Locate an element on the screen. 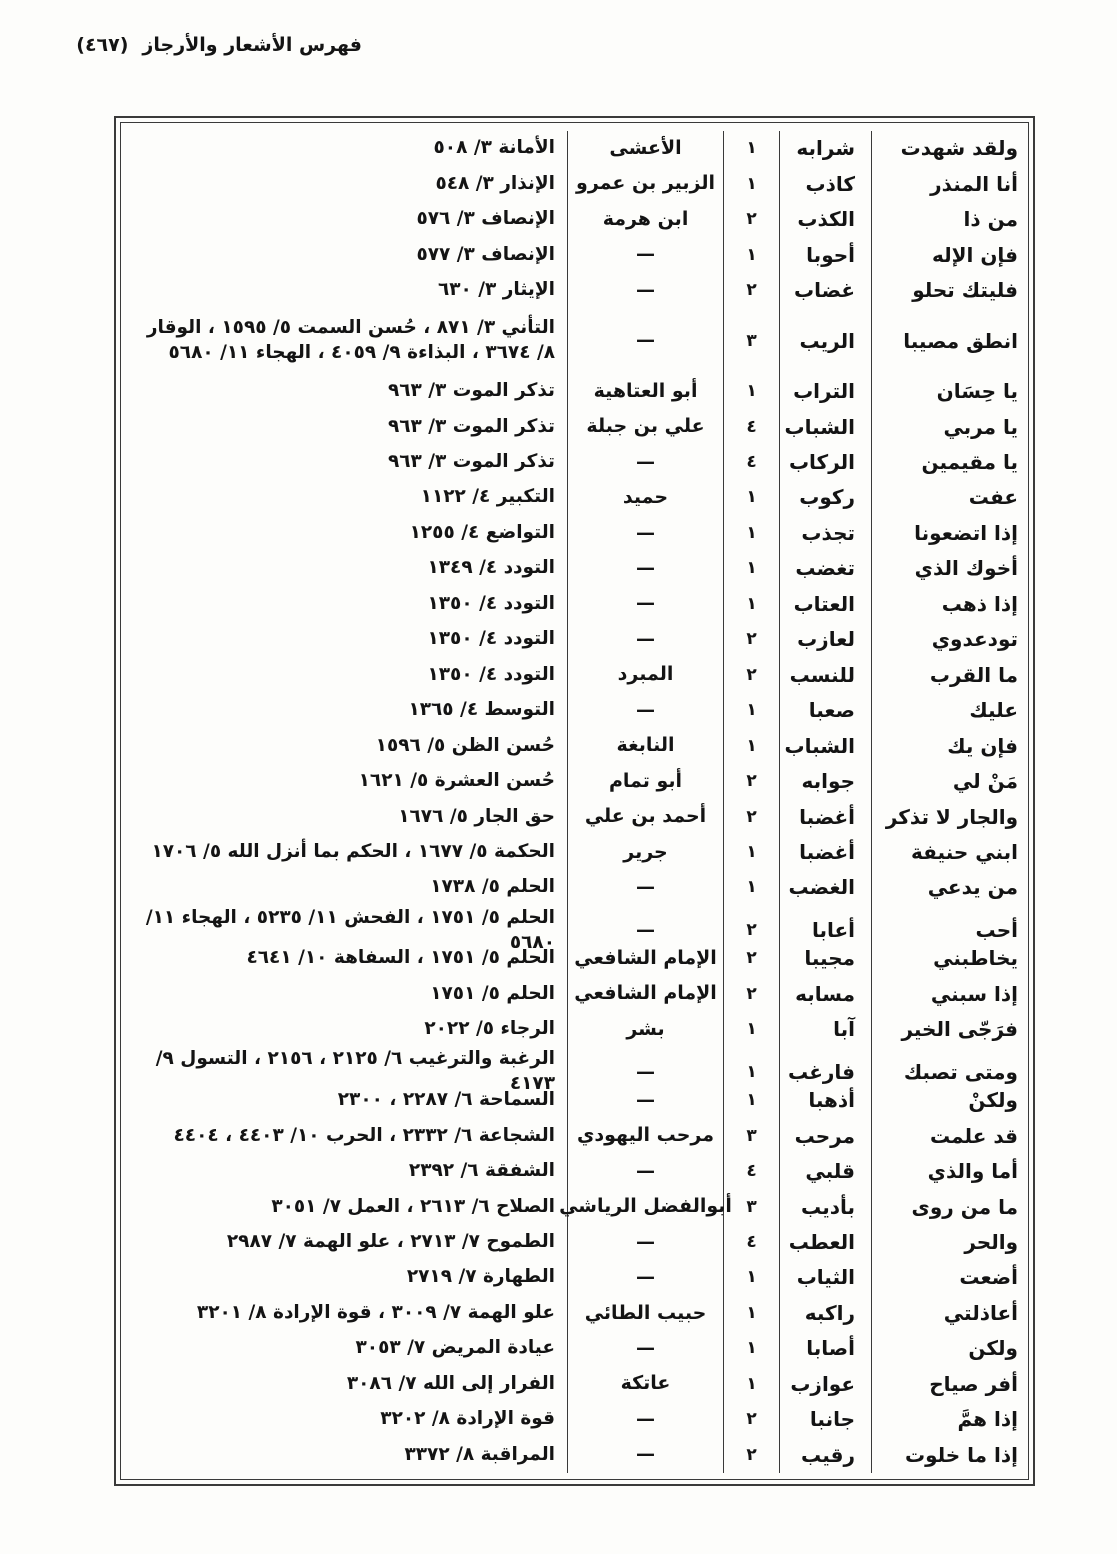  cell-rhyme-word: الريب is located at coordinates (825, 341).